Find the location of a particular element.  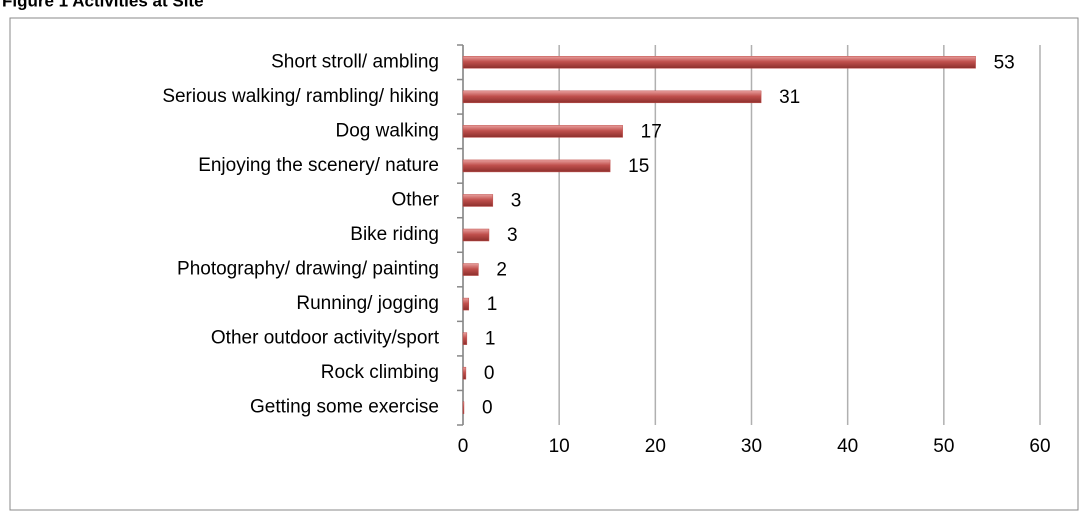

y-tick-label: Rock climbing is located at coordinates (380, 372).